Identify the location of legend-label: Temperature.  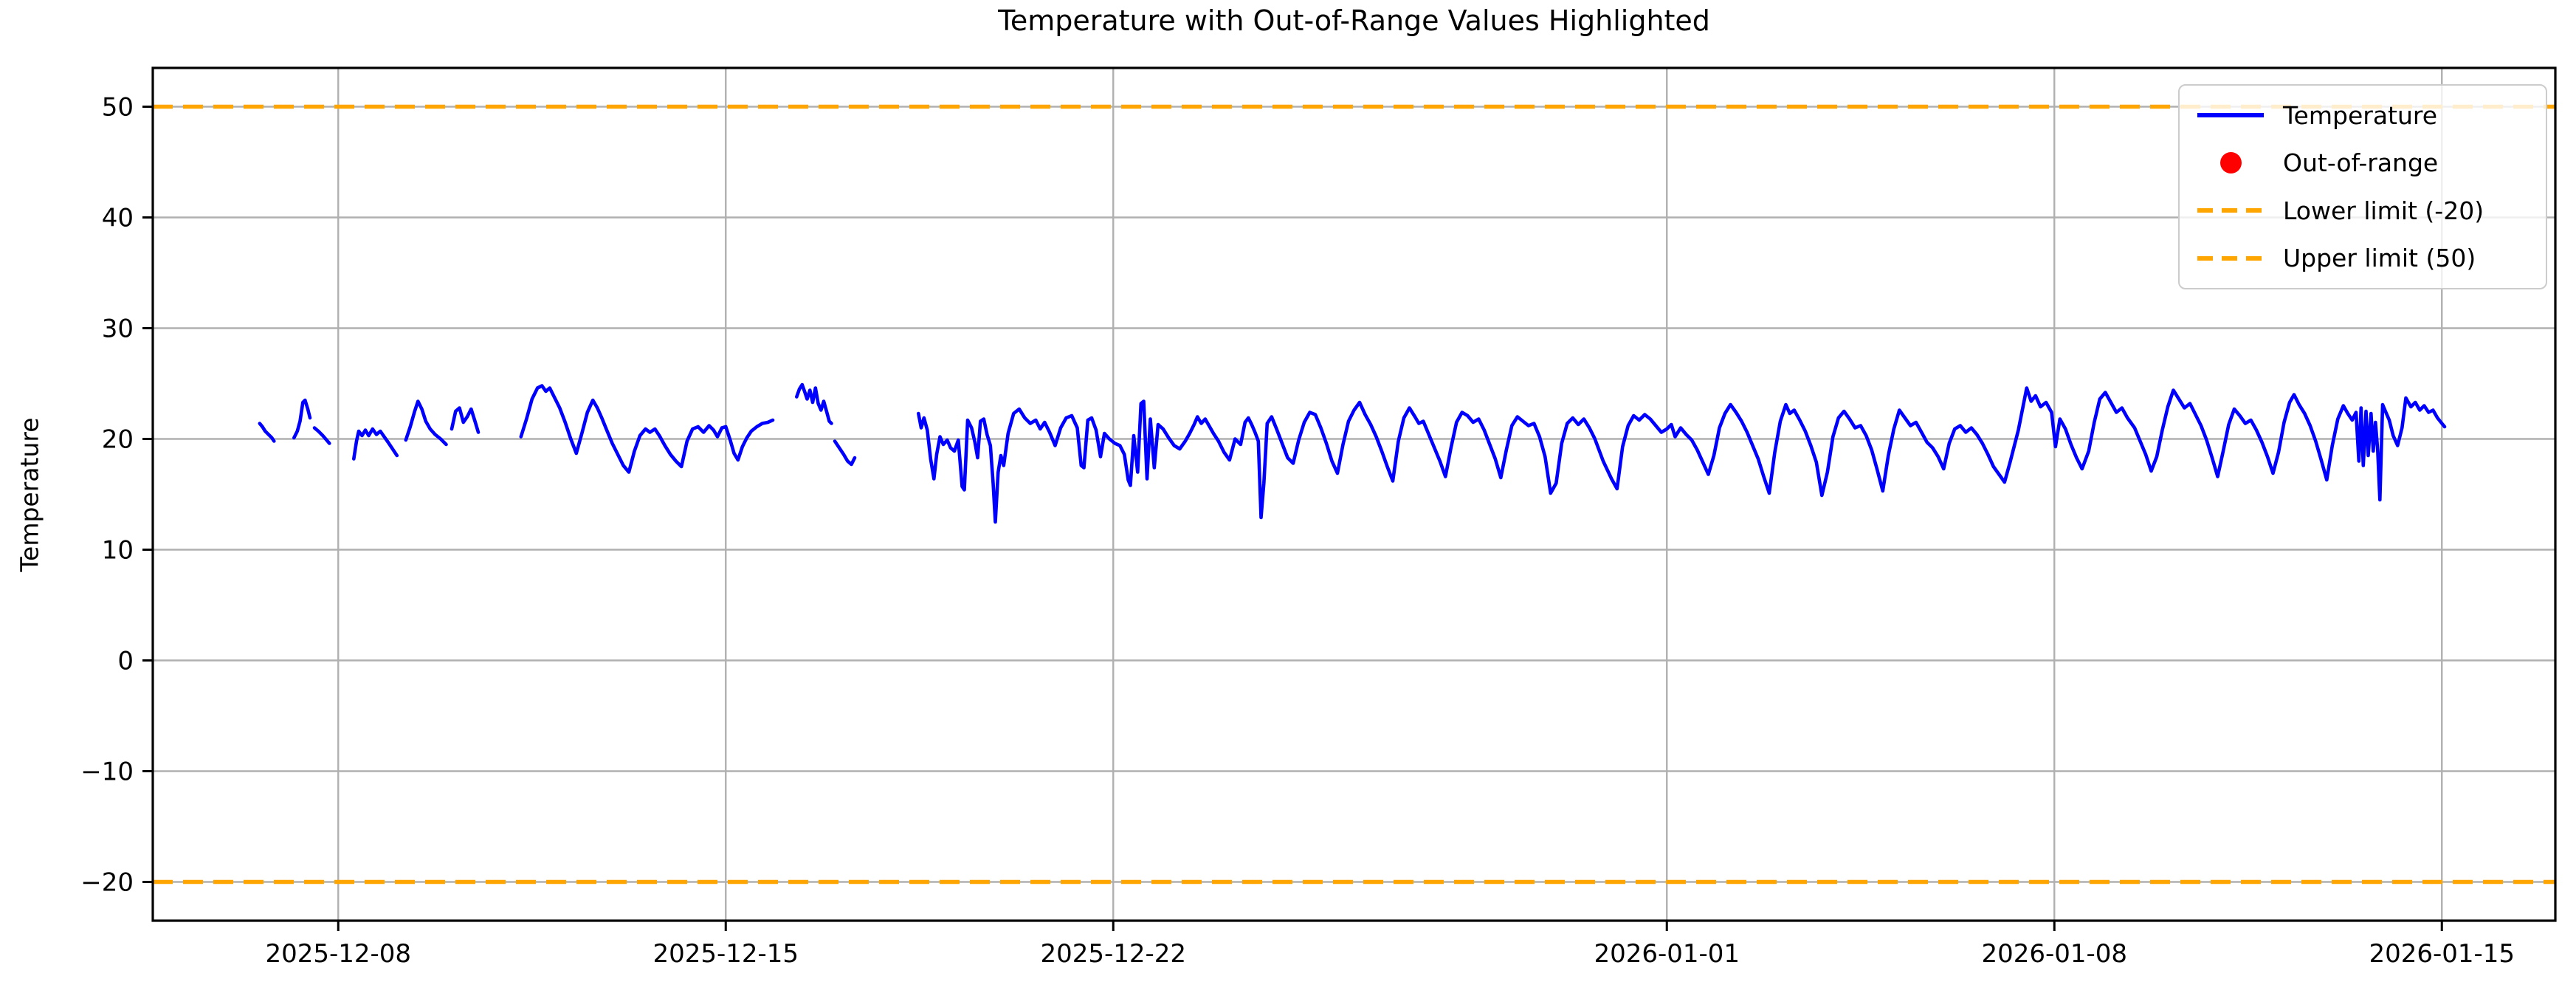
(2360, 115).